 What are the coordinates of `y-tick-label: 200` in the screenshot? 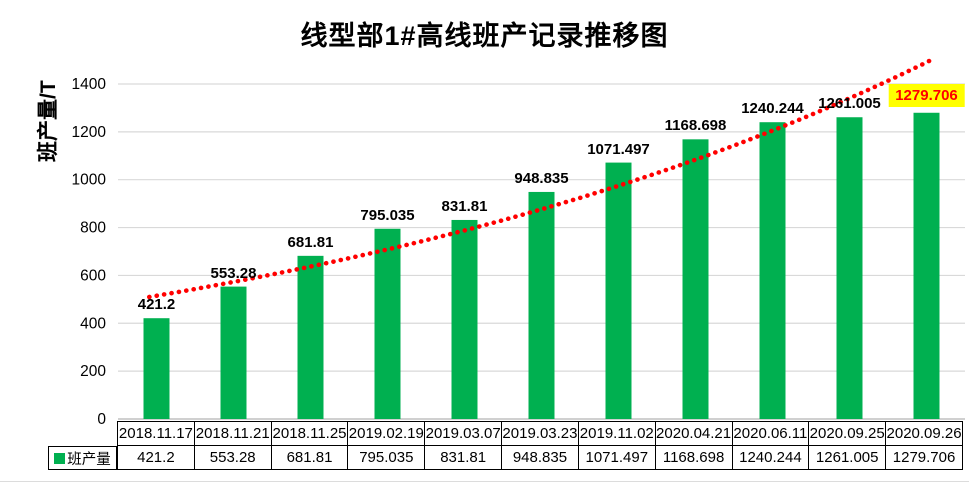 It's located at (93, 371).